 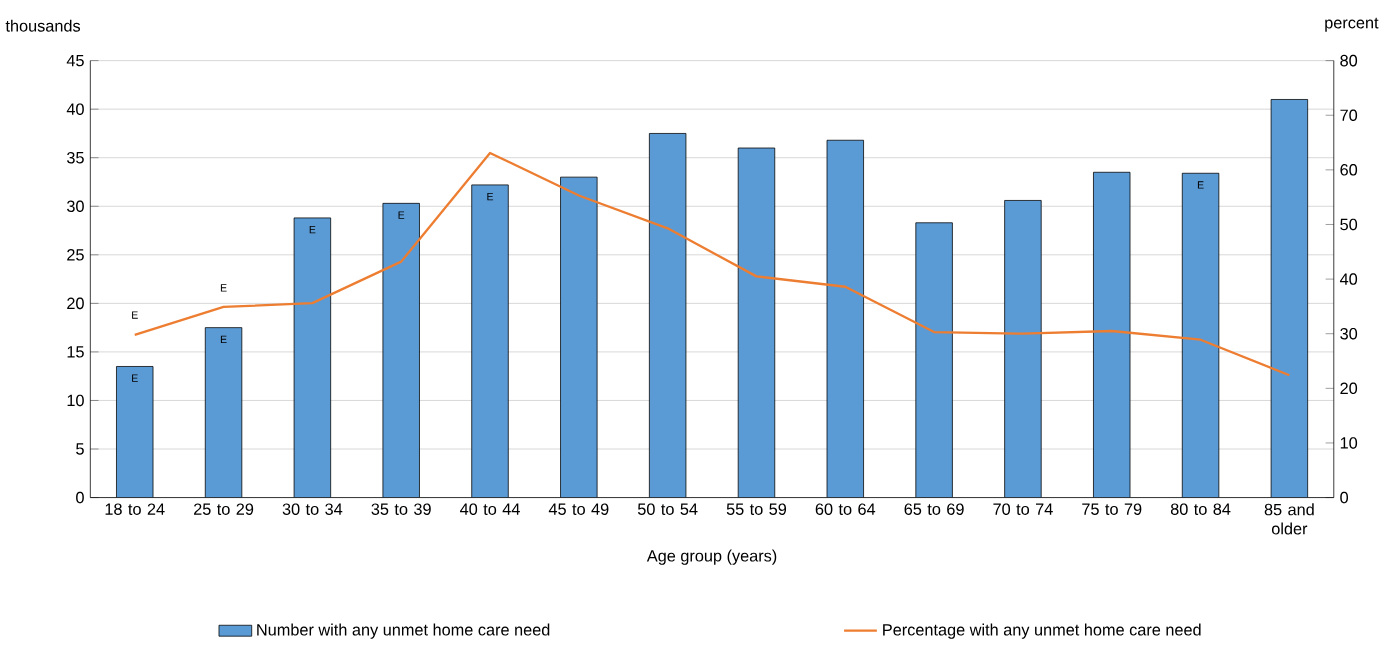 What do you see at coordinates (75, 255) in the screenshot?
I see `y-tick-label: 25` at bounding box center [75, 255].